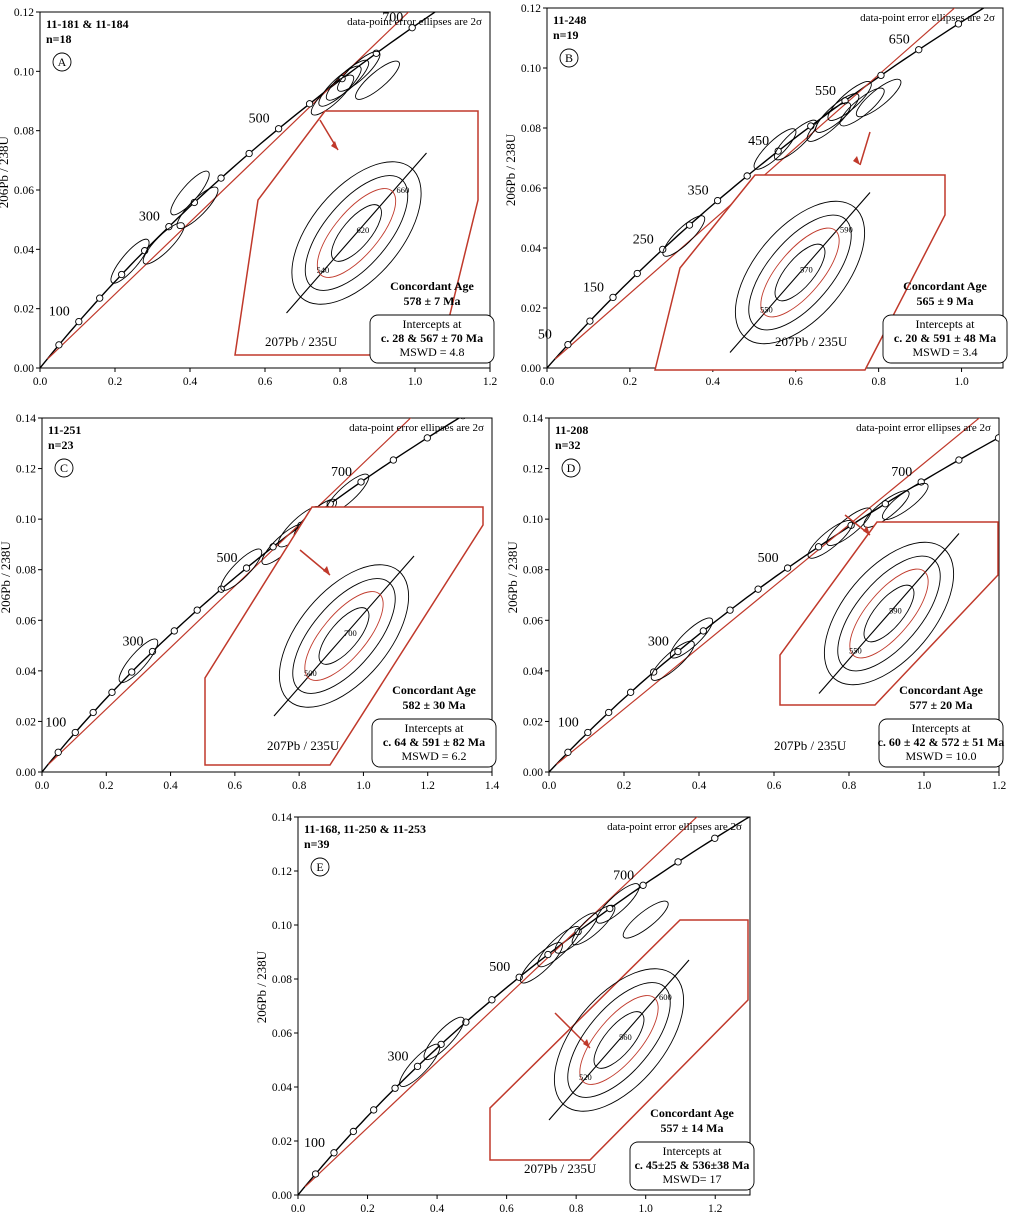 Image resolution: width=1011 pixels, height=1224 pixels. I want to click on concordia-age-label: 150, so click(593, 287).